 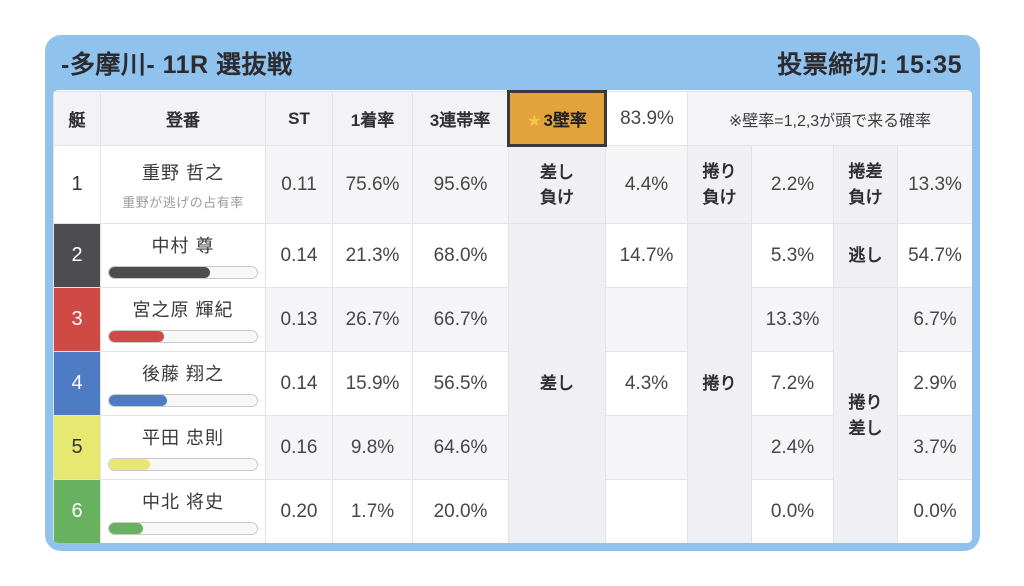 What do you see at coordinates (77, 118) in the screenshot?
I see `col-header-boat: 艇` at bounding box center [77, 118].